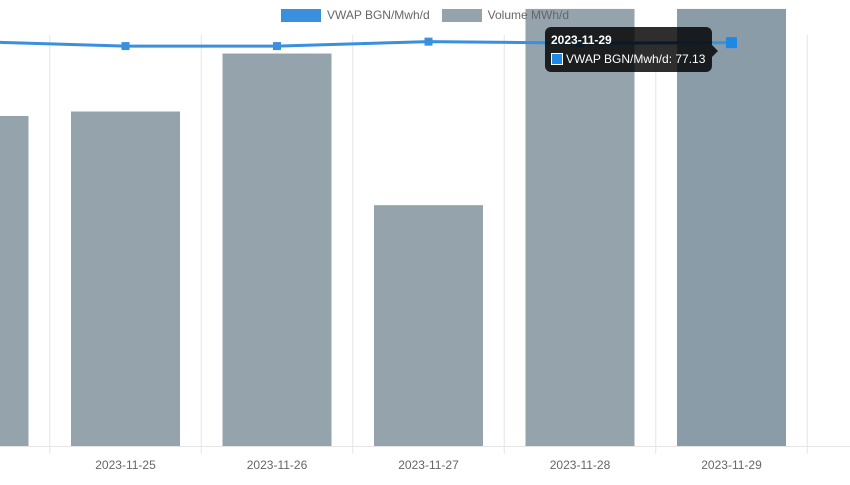 This screenshot has width=850, height=485. I want to click on chart-tooltip: 2023-11-29 VWAP BGN/Mwh/d: 77.13, so click(632, 49).